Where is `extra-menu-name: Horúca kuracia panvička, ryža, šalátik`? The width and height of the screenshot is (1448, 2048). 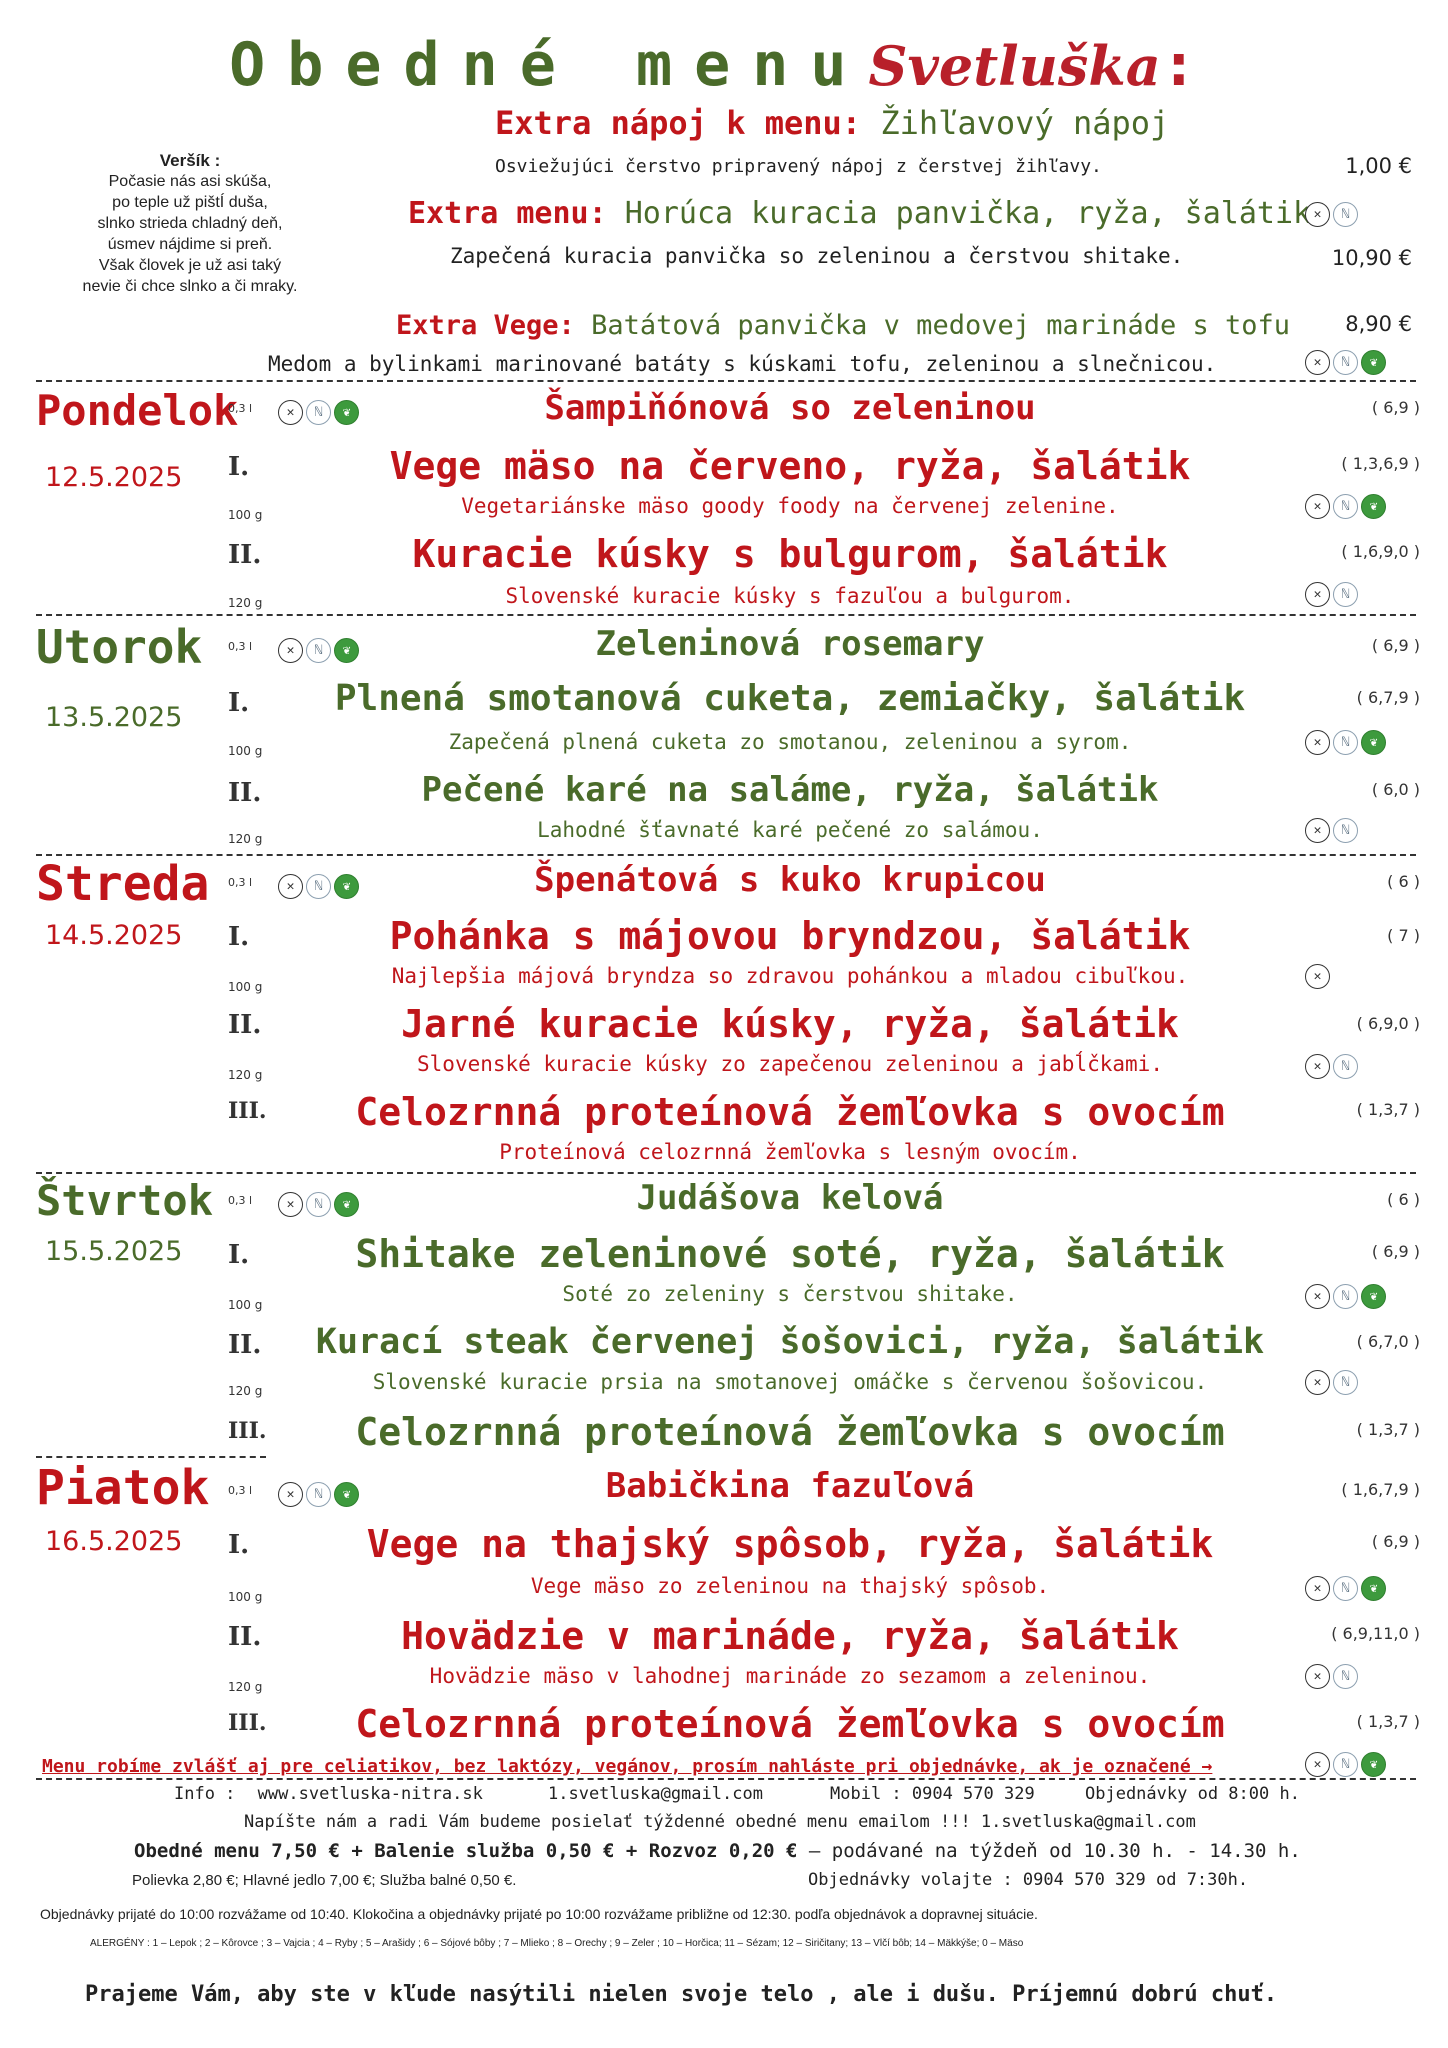
extra-menu-name: Horúca kuracia panvička, ryža, šalátik is located at coordinates (968, 213).